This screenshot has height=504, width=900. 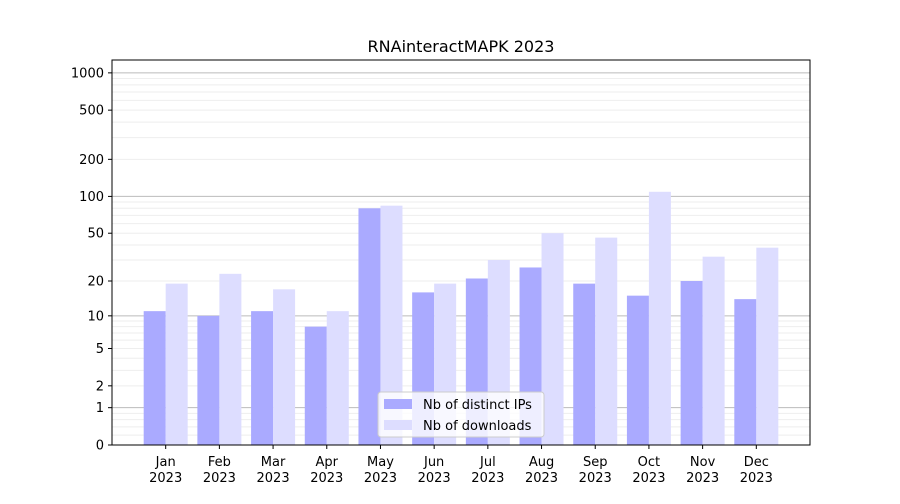 I want to click on legend-label: Nb of downloads, so click(x=477, y=426).